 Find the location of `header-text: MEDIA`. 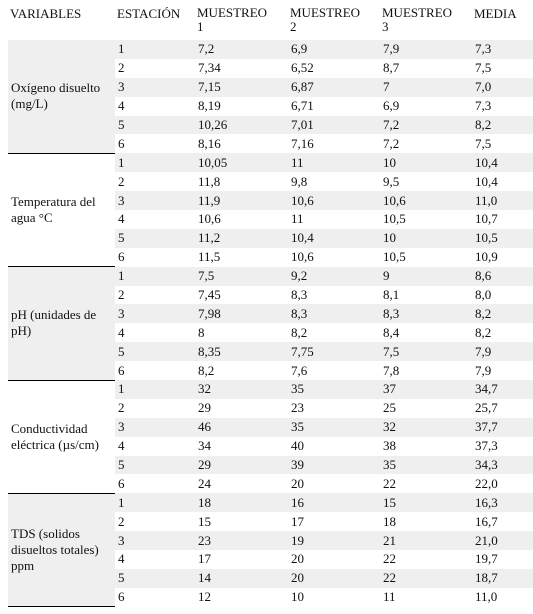

header-text: MEDIA is located at coordinates (495, 13).